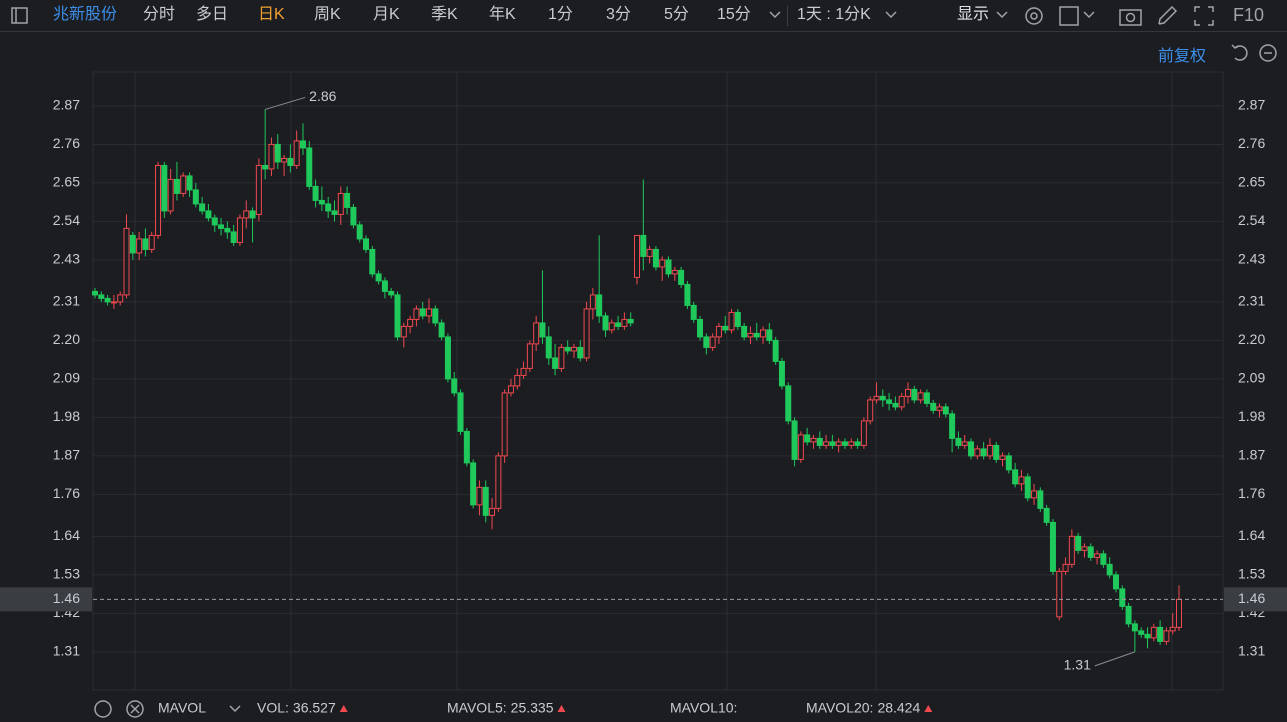  What do you see at coordinates (1204, 16) in the screenshot?
I see `fullscreen-icon` at bounding box center [1204, 16].